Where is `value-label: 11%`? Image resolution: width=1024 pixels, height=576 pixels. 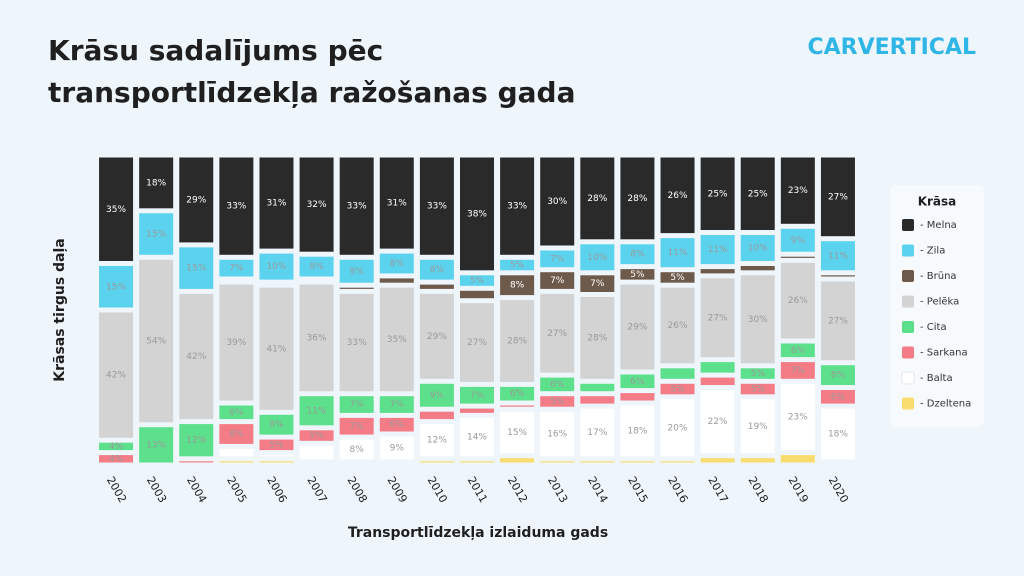
value-label: 11% is located at coordinates (317, 411).